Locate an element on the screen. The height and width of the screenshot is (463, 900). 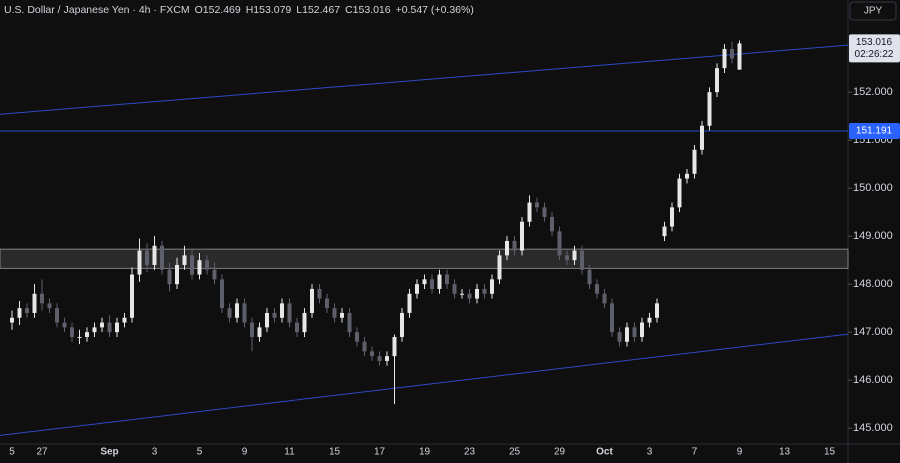
x-tick-label: 17 is located at coordinates (380, 452).